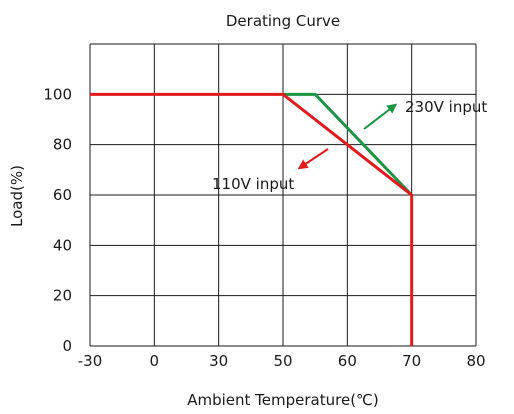  What do you see at coordinates (218, 361) in the screenshot?
I see `x-tick-label: 30` at bounding box center [218, 361].